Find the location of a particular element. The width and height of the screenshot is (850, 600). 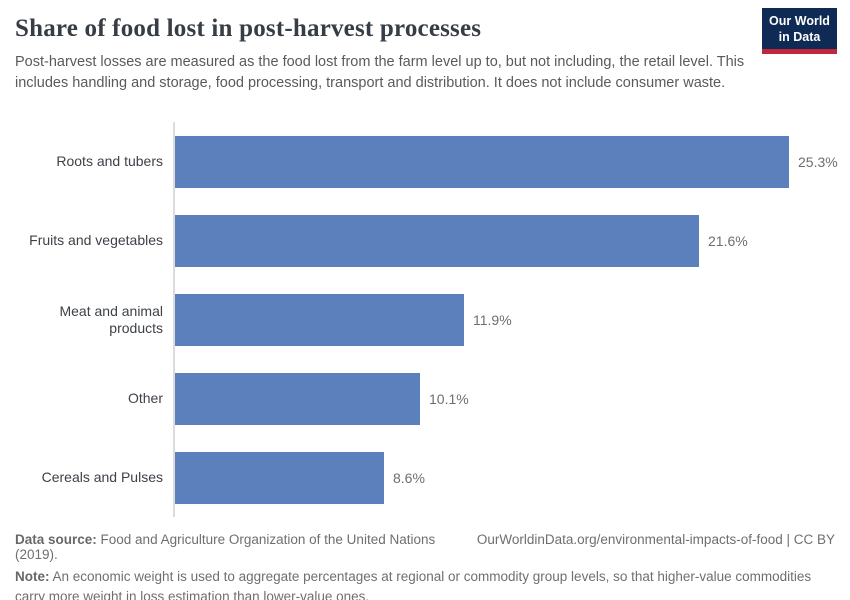

category-label: Cereals and Pulses is located at coordinates (102, 477).